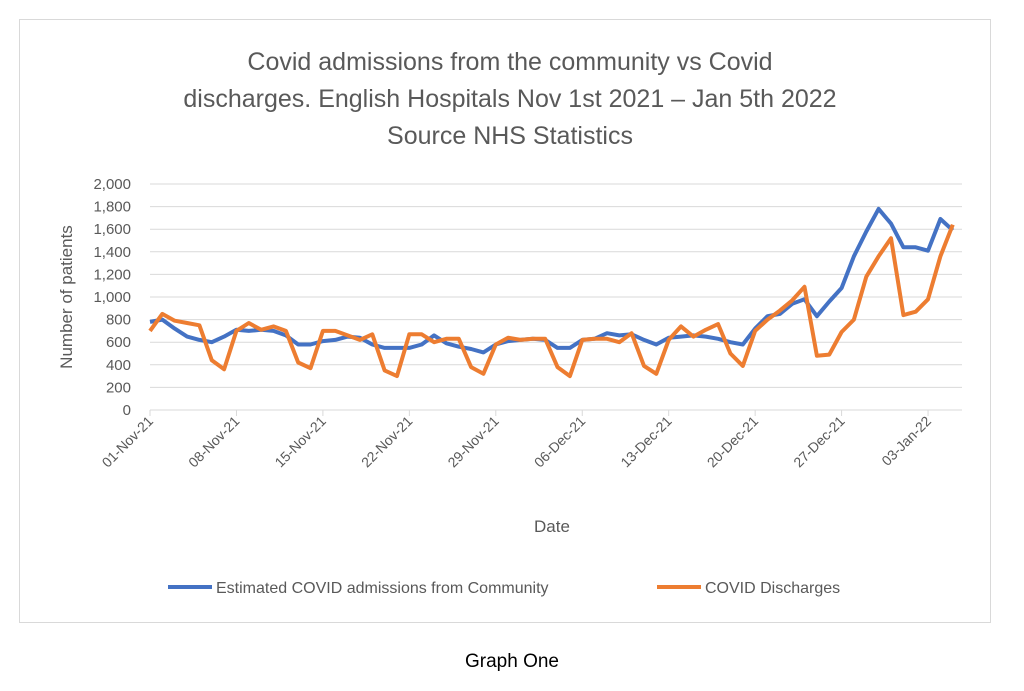  I want to click on y-tick-label: 1,400, so click(112, 252).